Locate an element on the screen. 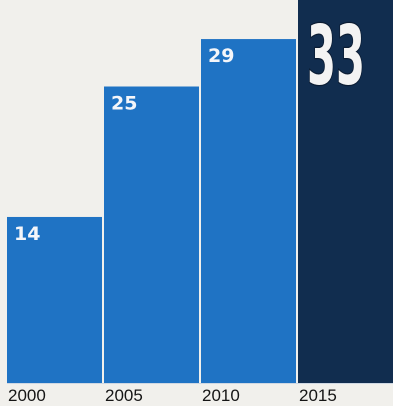  value-label-highlight-2015: 33 is located at coordinates (336, 56).